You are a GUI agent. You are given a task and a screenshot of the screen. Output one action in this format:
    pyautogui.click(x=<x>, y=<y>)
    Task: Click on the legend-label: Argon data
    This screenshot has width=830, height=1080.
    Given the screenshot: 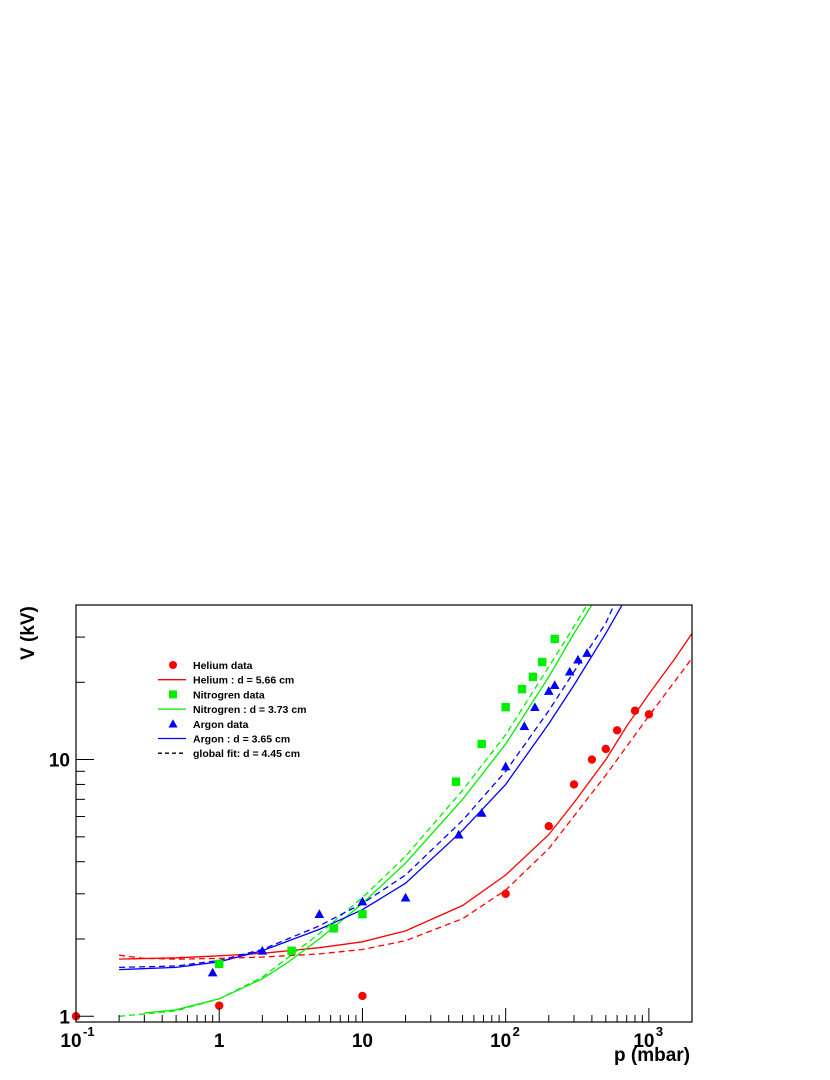 What is the action you would take?
    pyautogui.click(x=221, y=725)
    